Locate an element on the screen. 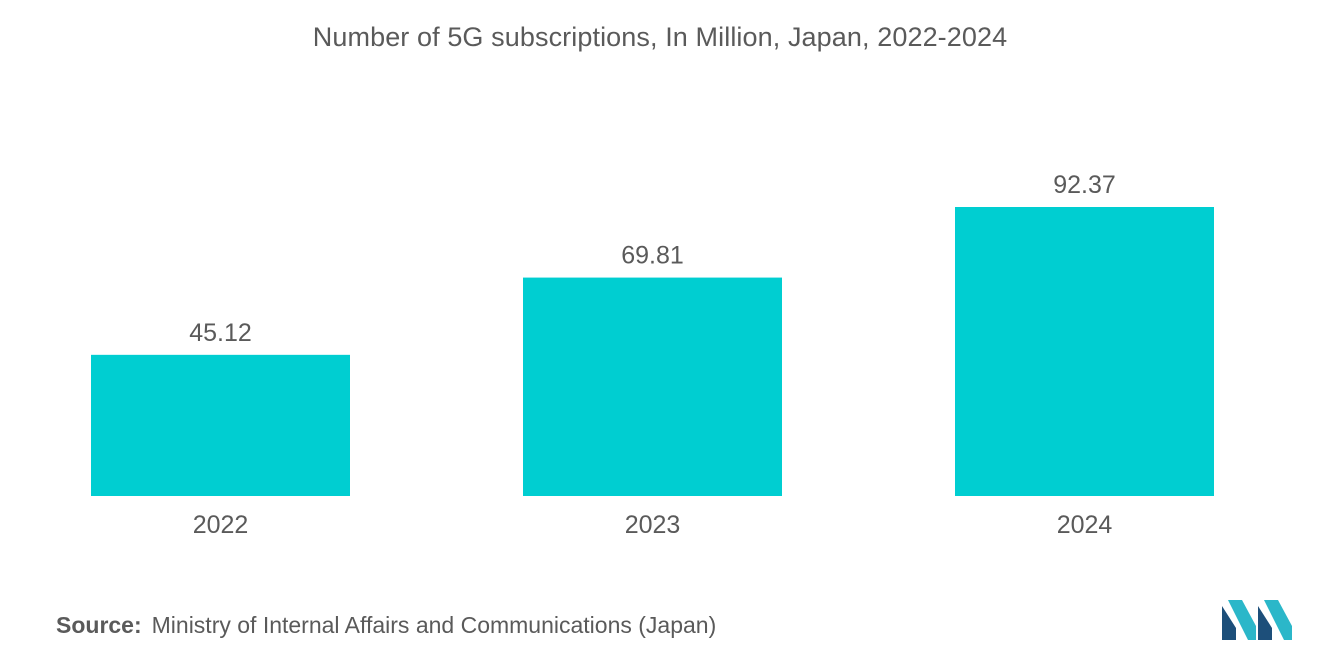  source-label: Source: is located at coordinates (99, 625).